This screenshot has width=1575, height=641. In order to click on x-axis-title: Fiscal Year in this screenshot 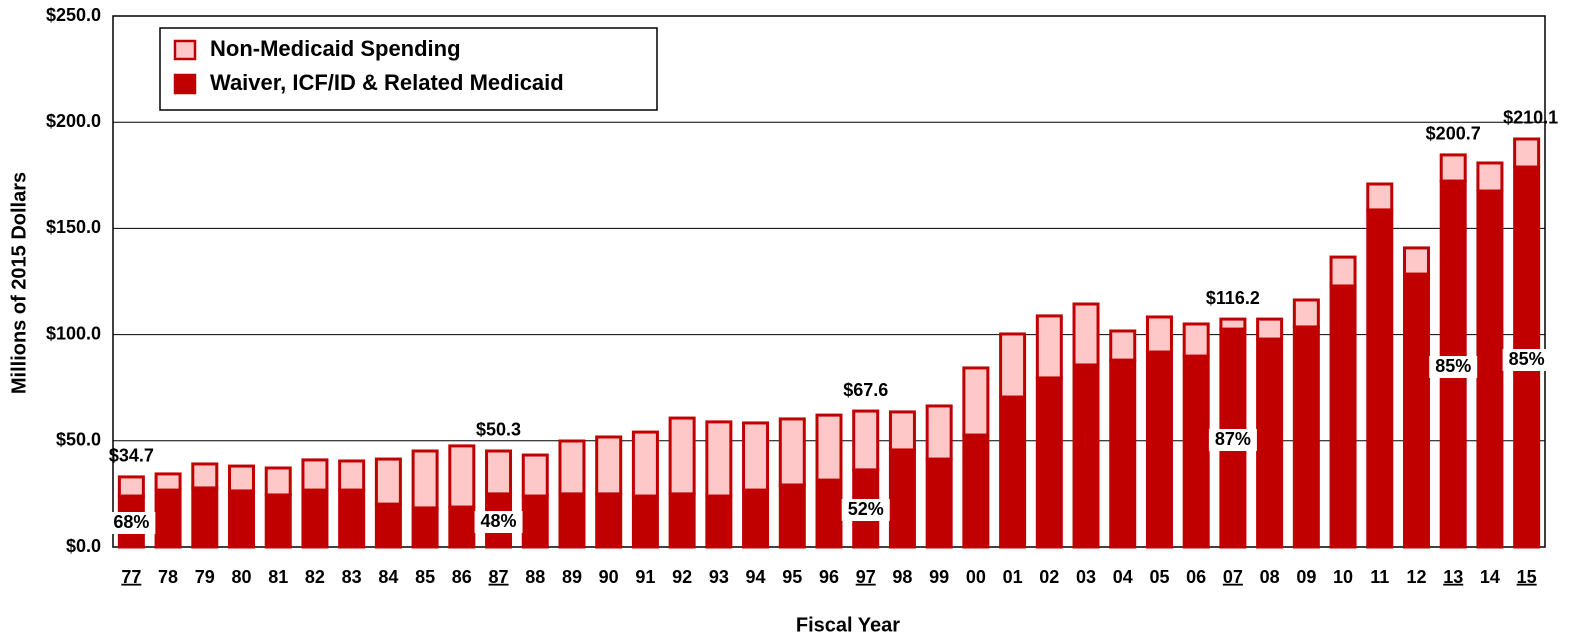, I will do `click(848, 625)`.